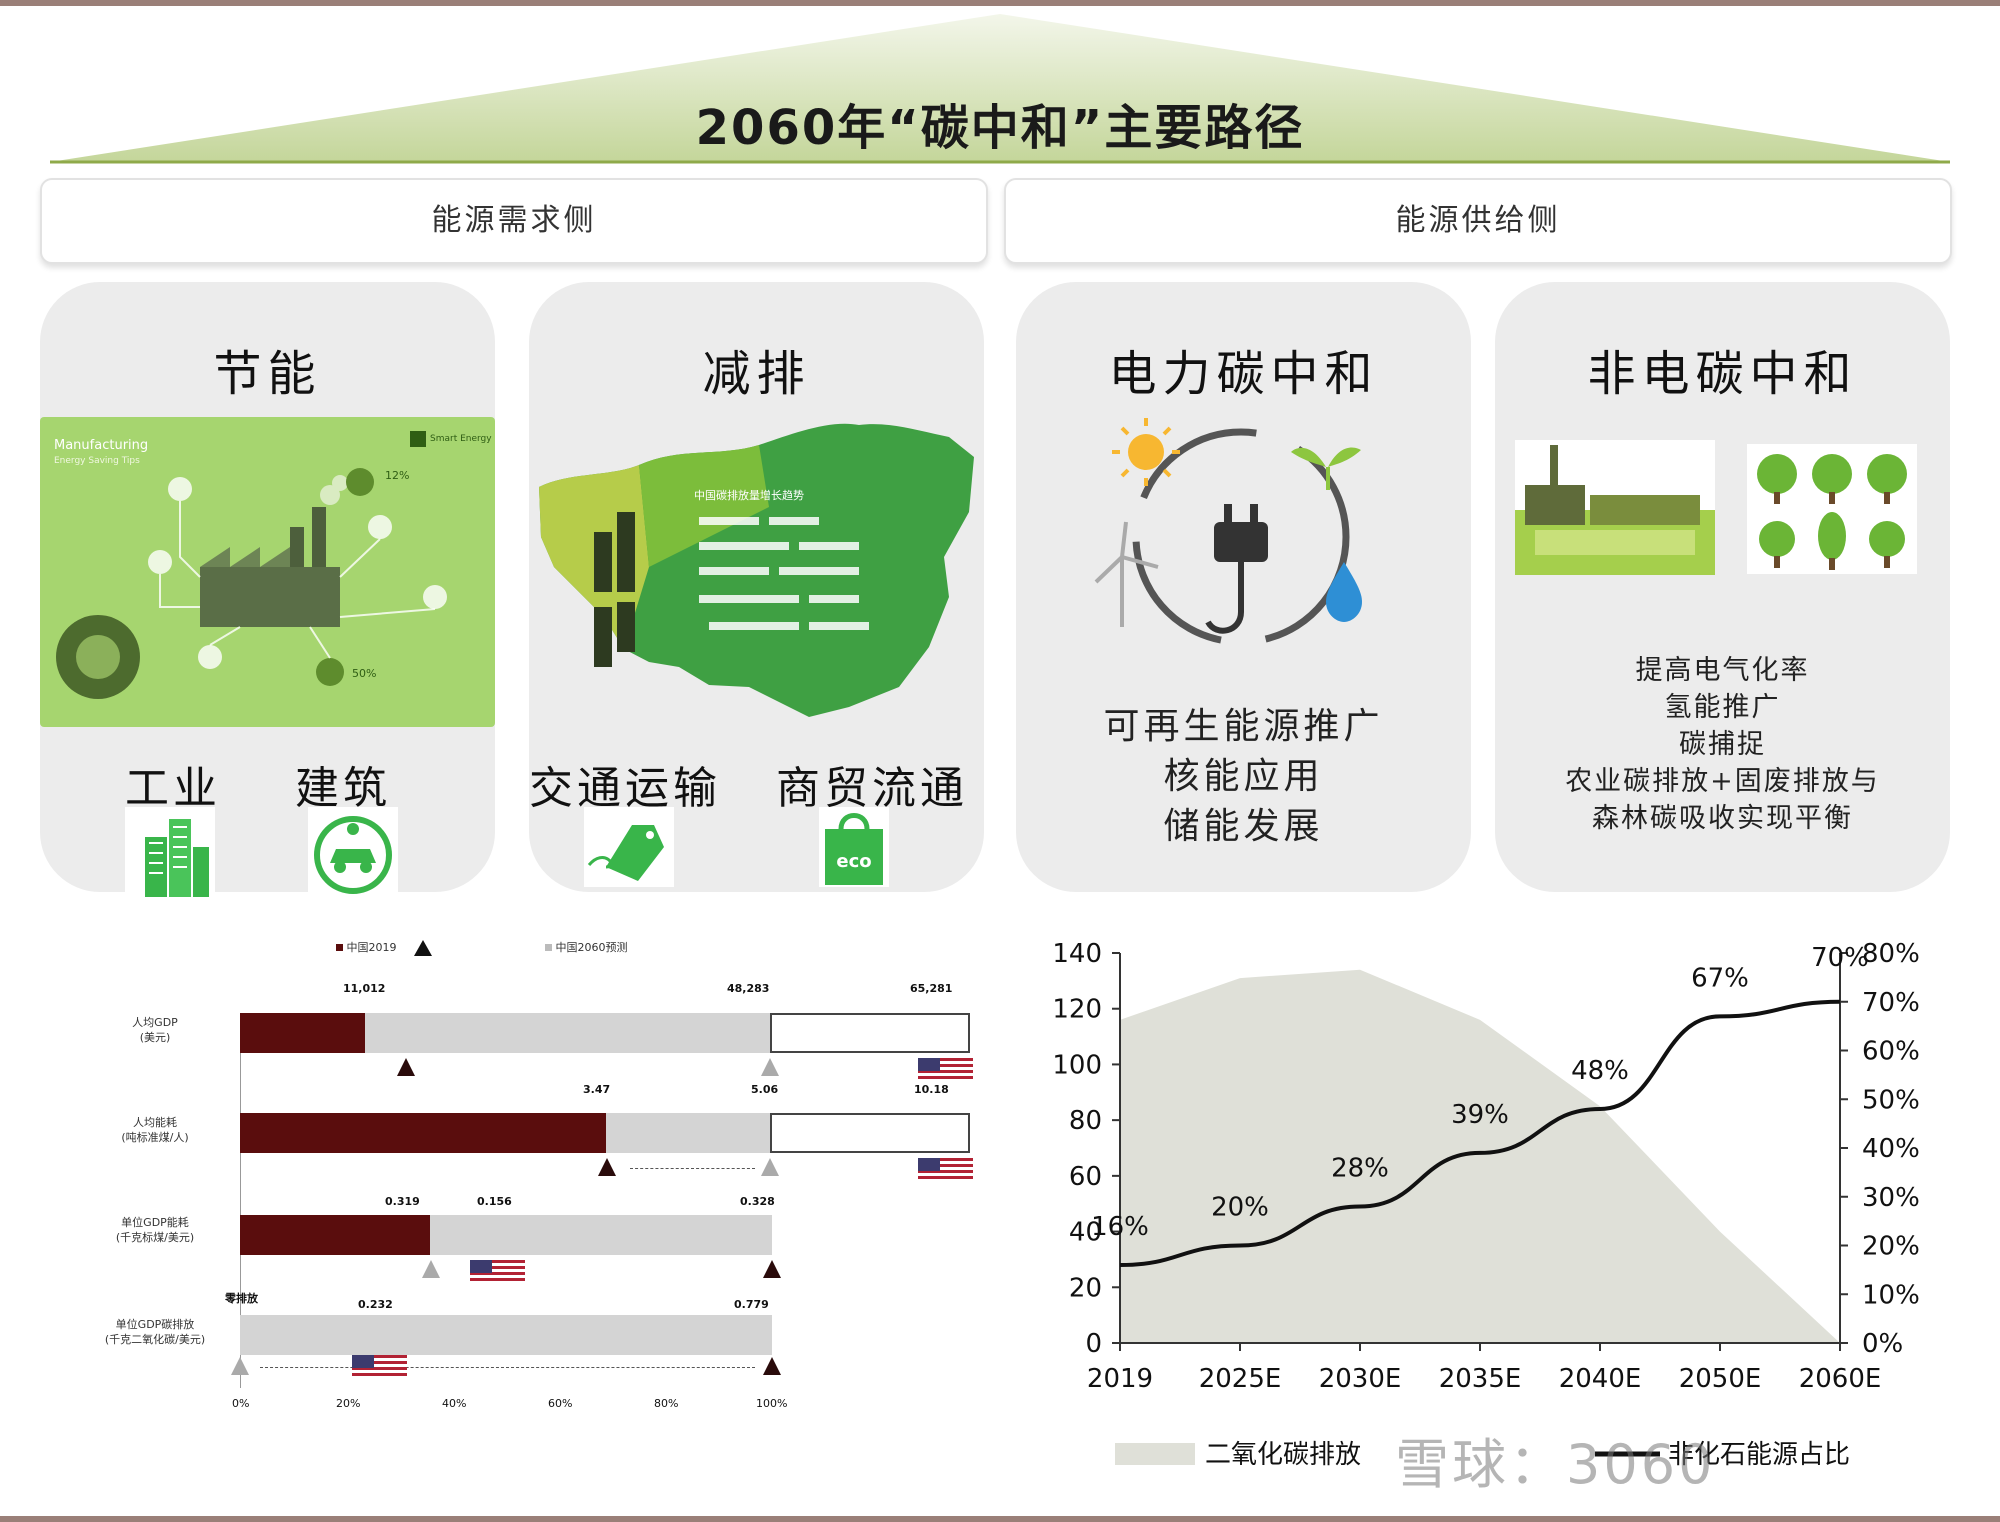  Describe the element at coordinates (1722, 781) in the screenshot. I see `measure-line: 农业碳排放+固废排放与` at that location.